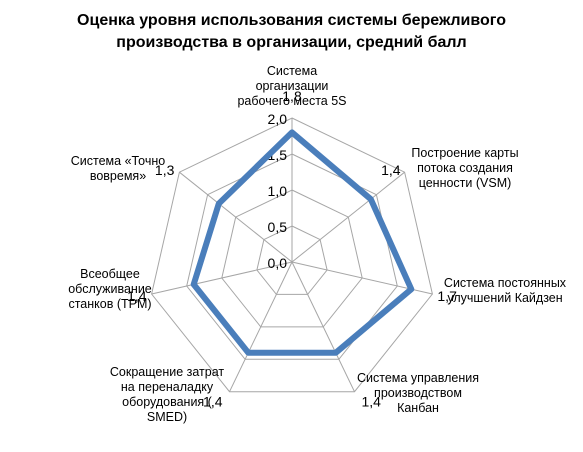 The image size is (583, 452). What do you see at coordinates (165, 170) in the screenshot?
I see `value-label-6: 1,3` at bounding box center [165, 170].